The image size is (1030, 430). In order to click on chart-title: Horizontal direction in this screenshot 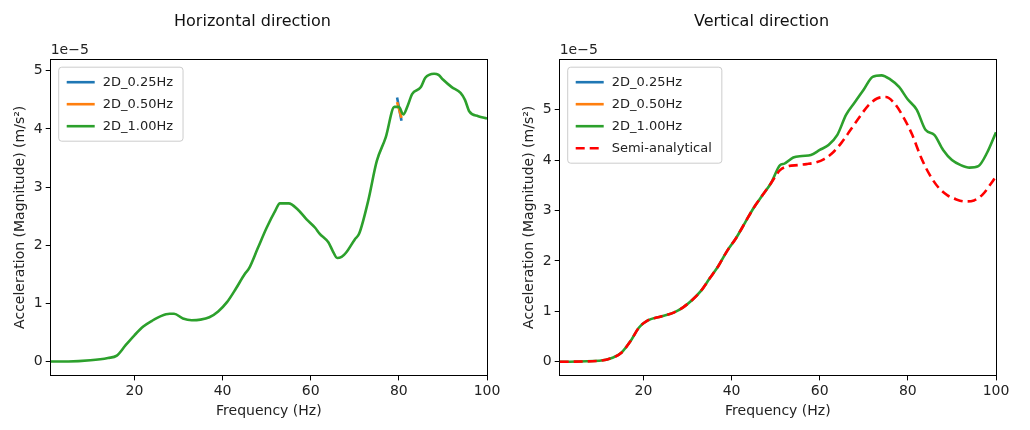, I will do `click(252, 20)`.